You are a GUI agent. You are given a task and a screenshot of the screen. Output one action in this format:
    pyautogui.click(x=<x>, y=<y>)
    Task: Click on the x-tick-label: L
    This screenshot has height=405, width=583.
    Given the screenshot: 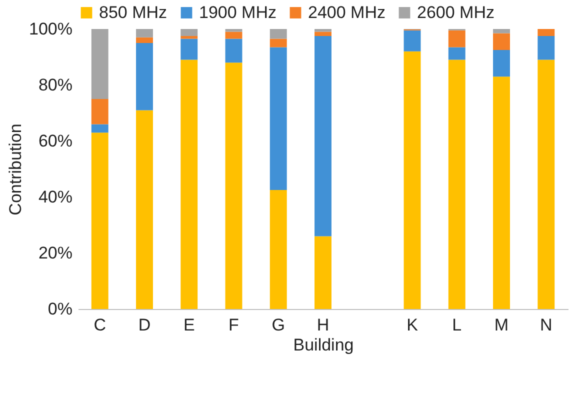 What is the action you would take?
    pyautogui.click(x=457, y=325)
    